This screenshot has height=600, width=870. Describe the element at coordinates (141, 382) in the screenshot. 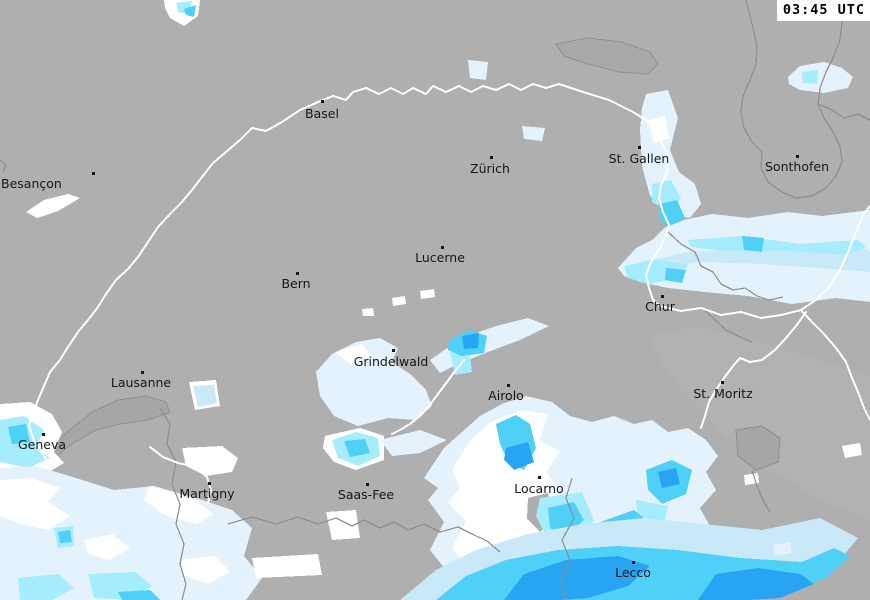

I see `city-label: Lausanne` at that location.